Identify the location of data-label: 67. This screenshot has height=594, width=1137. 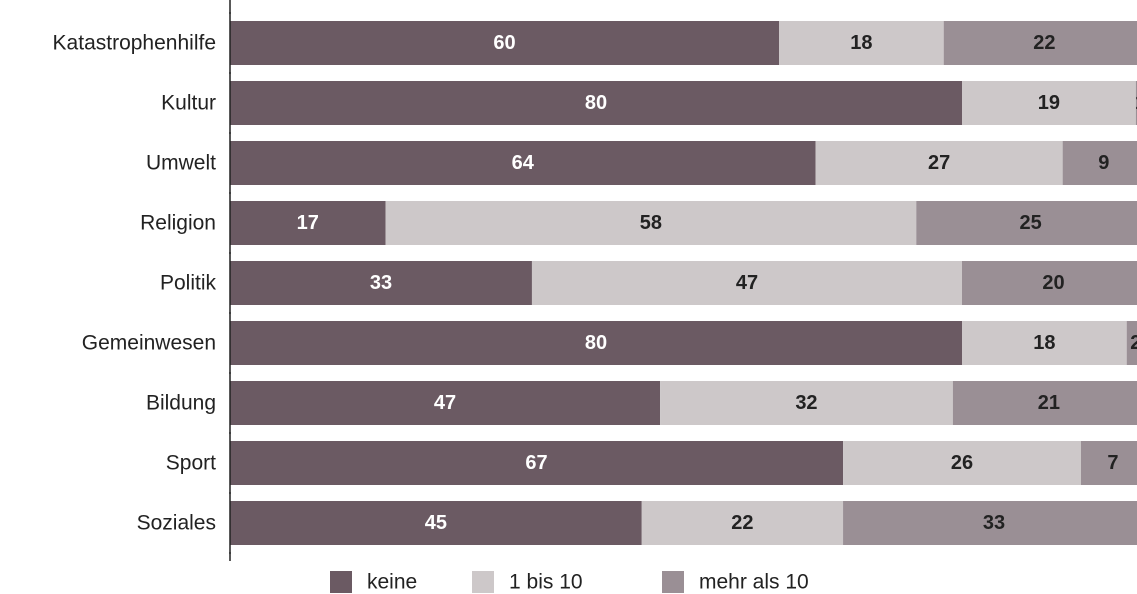
(536, 463).